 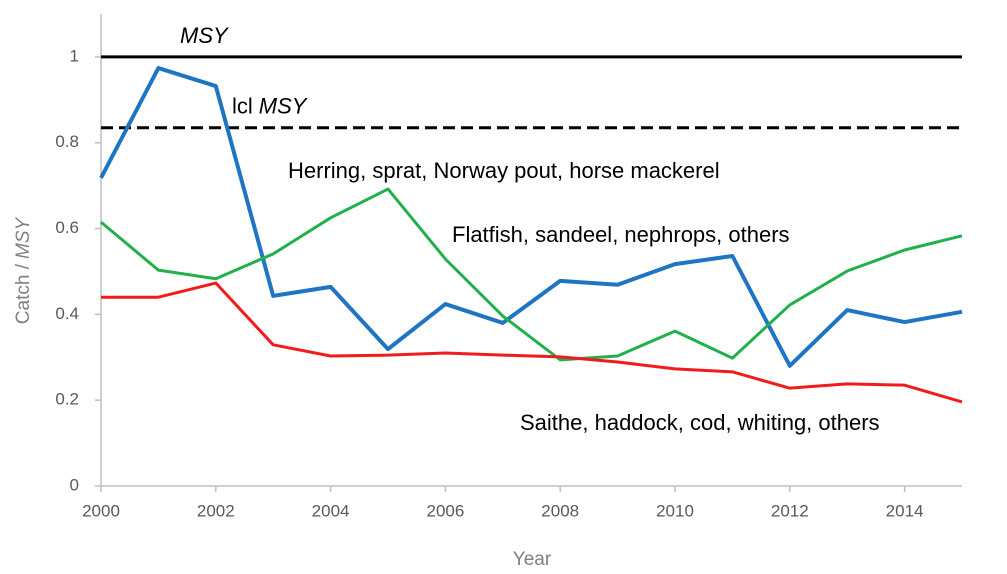 I want to click on y-axis-label-part: MSY, so click(x=23, y=237).